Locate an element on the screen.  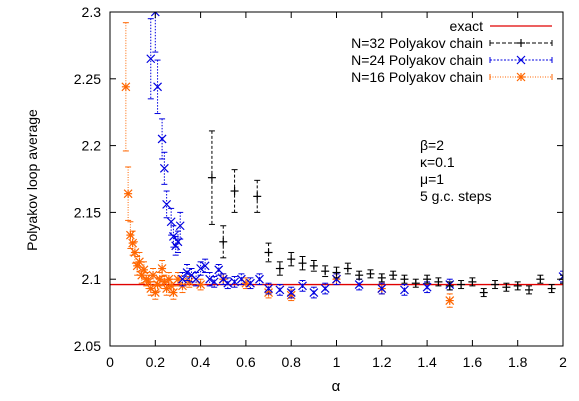
y-axis-label: Polyakov loop average is located at coordinates (32, 180).